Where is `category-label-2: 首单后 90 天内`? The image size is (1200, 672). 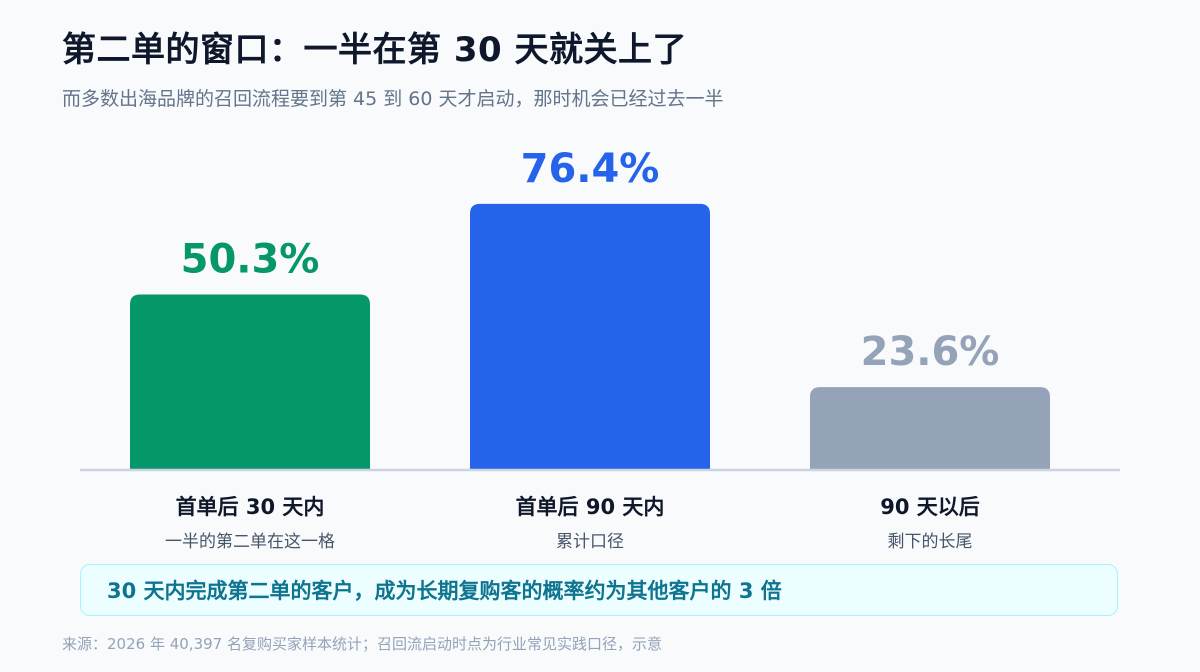 category-label-2: 首单后 90 天内 is located at coordinates (590, 507).